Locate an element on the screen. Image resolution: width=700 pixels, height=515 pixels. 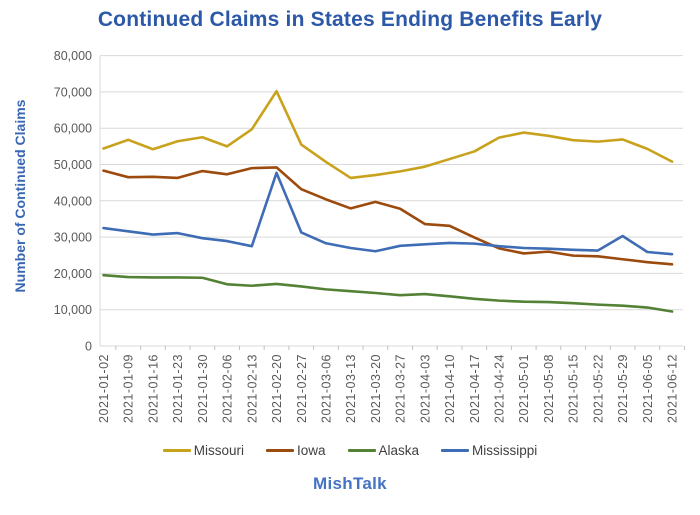
legend-item-iowa: Iowa is located at coordinates (295, 450).